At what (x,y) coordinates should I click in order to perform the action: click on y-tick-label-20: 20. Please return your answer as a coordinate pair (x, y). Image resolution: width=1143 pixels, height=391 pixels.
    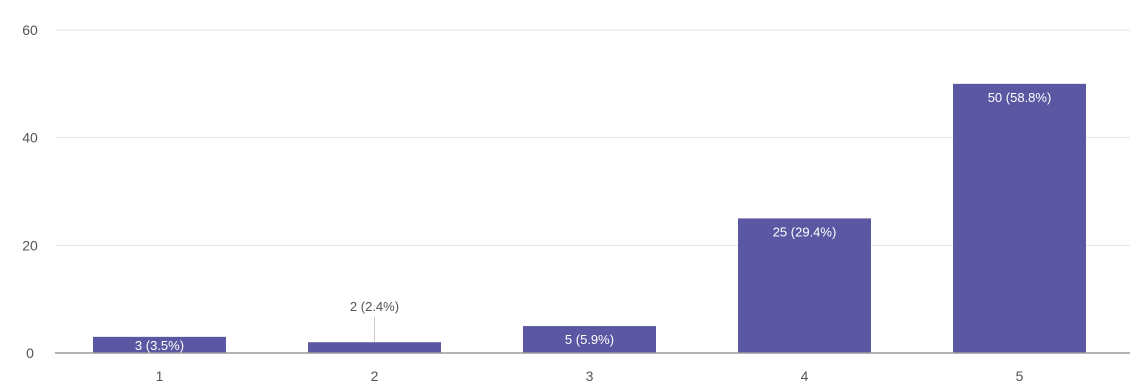
    Looking at the image, I should click on (30, 245).